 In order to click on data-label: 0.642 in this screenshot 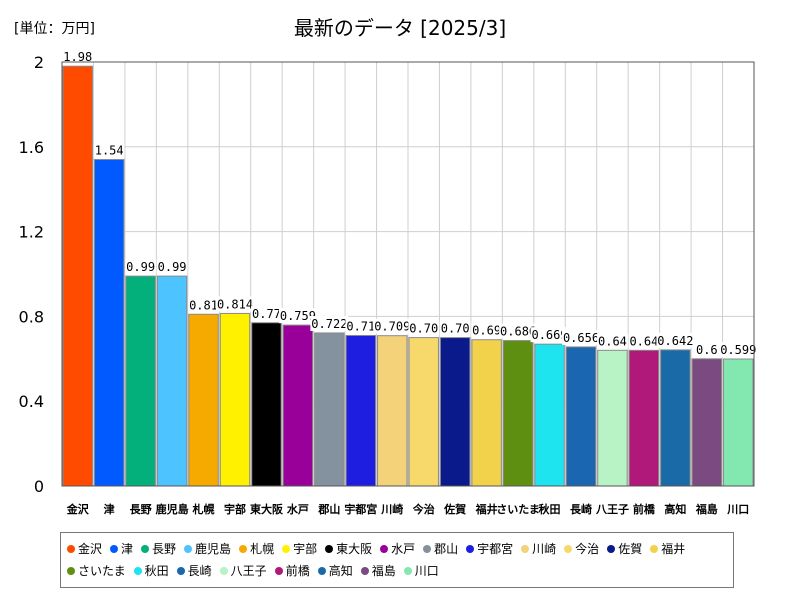, I will do `click(675, 341)`.